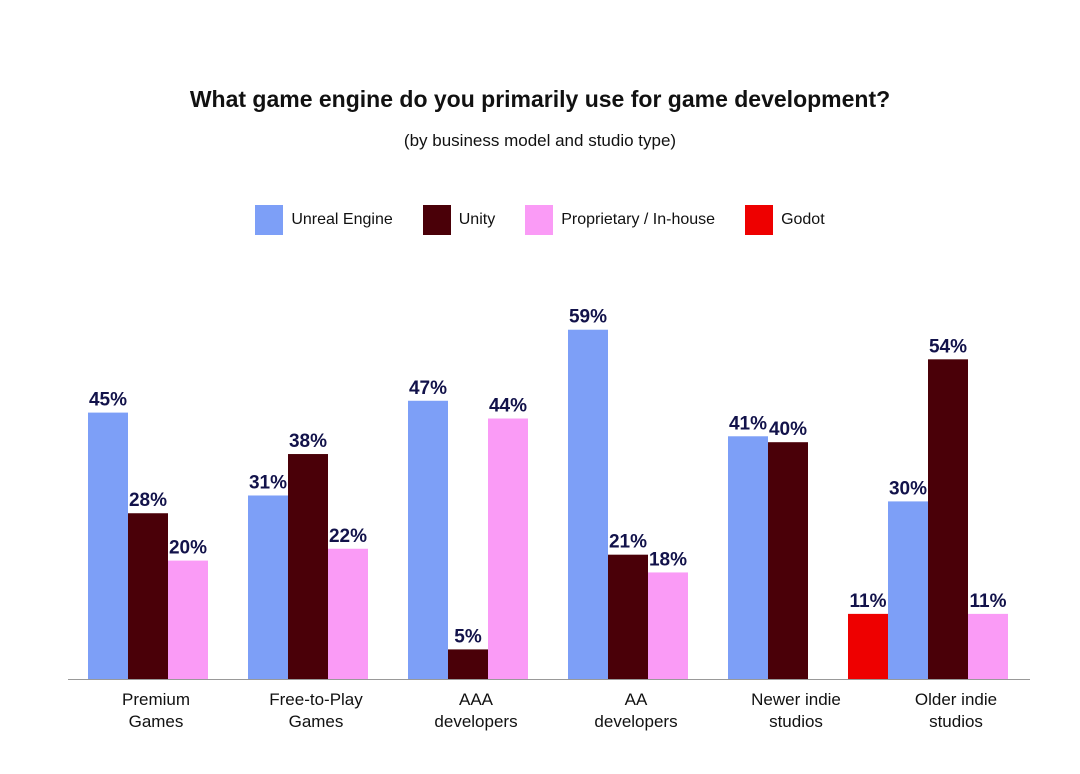  Describe the element at coordinates (796, 721) in the screenshot. I see `category-label-newer-indie-studios-line-2: studios` at that location.